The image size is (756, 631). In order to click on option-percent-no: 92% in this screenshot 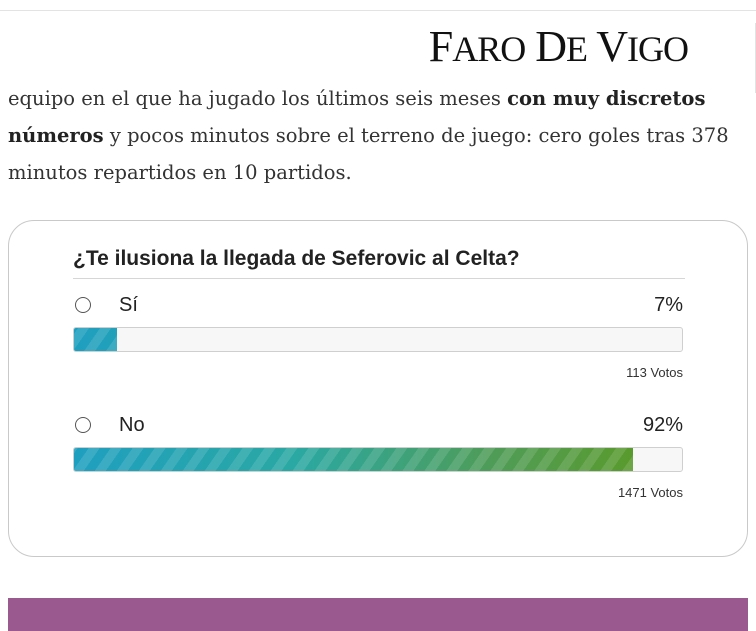, I will do `click(662, 425)`.